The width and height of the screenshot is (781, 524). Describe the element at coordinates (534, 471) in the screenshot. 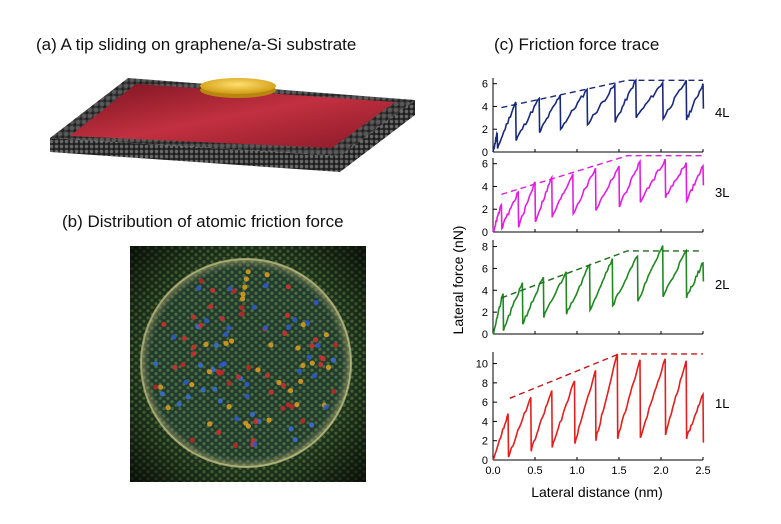

I see `x-tick-label: 0.5` at that location.